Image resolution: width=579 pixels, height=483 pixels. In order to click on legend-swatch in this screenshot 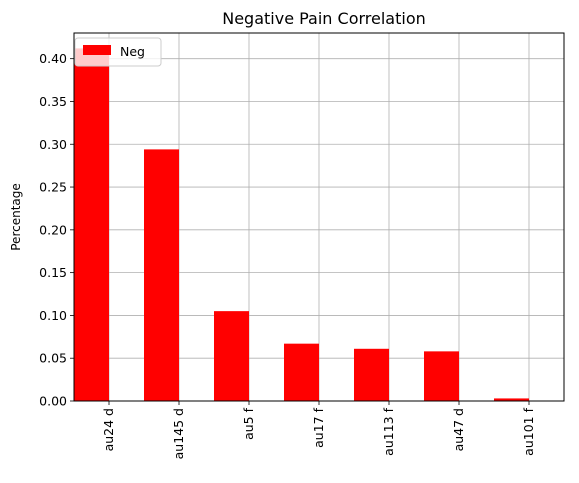, I will do `click(97, 50)`.